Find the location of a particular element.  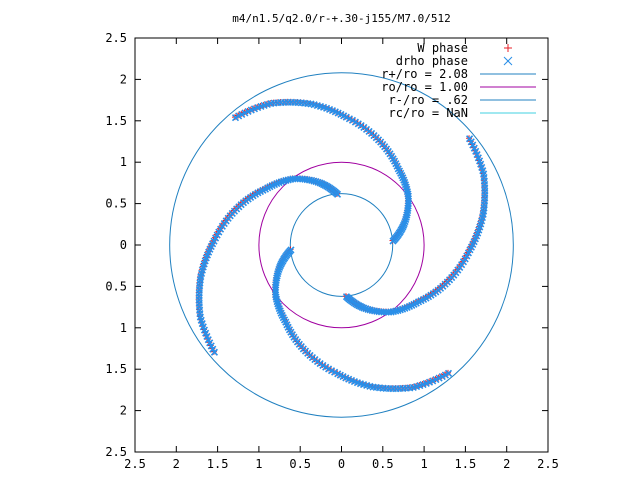

legend-label: rc/ro = NaN is located at coordinates (428, 113).